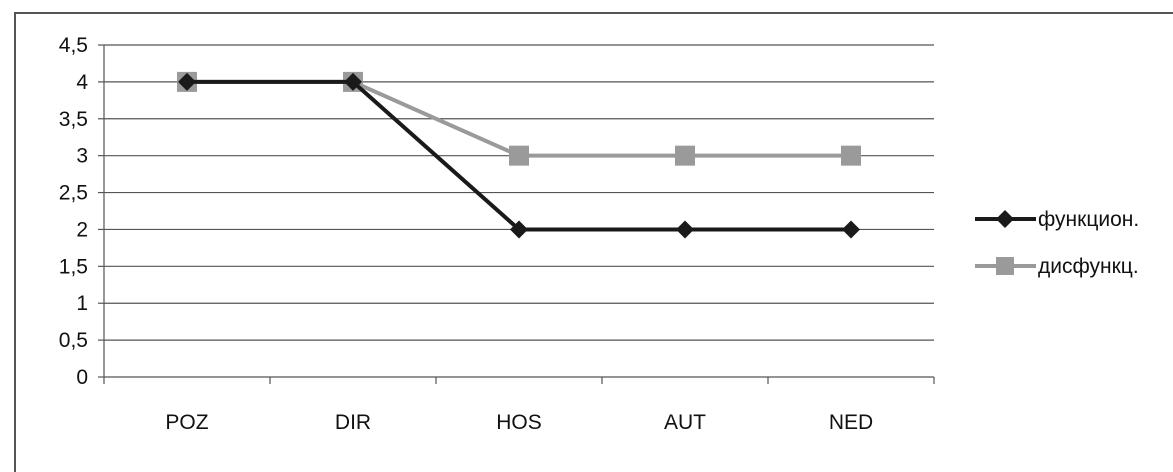 The image size is (1173, 472). What do you see at coordinates (73, 119) in the screenshot?
I see `y-tick-label: 3,5` at bounding box center [73, 119].